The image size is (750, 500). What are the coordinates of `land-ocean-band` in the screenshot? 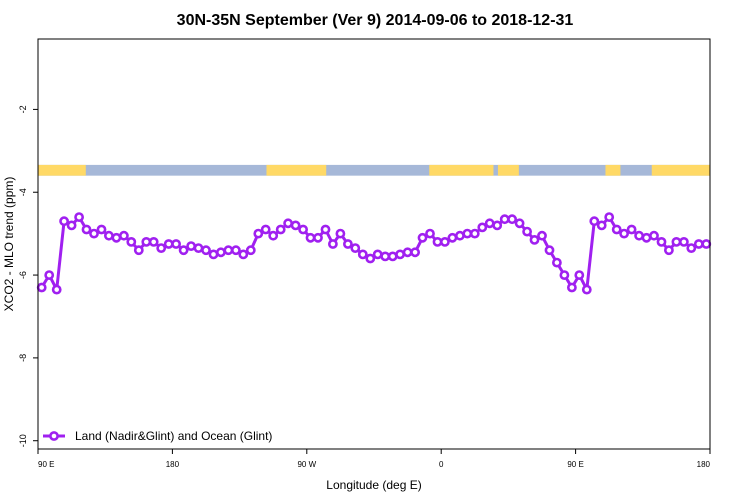 It's located at (374, 170).